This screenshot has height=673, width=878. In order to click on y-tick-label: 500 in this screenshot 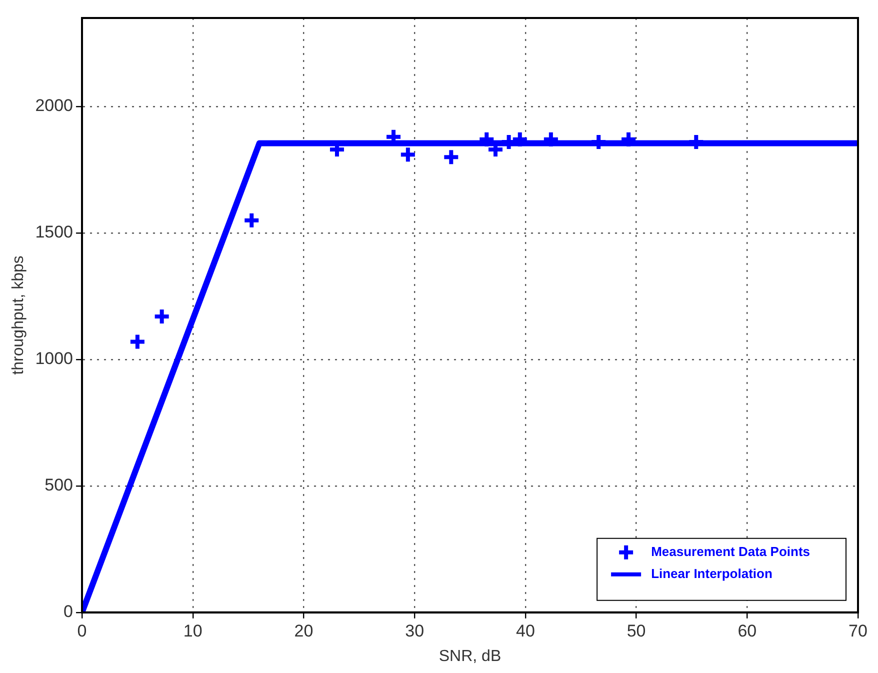, I will do `click(59, 485)`.